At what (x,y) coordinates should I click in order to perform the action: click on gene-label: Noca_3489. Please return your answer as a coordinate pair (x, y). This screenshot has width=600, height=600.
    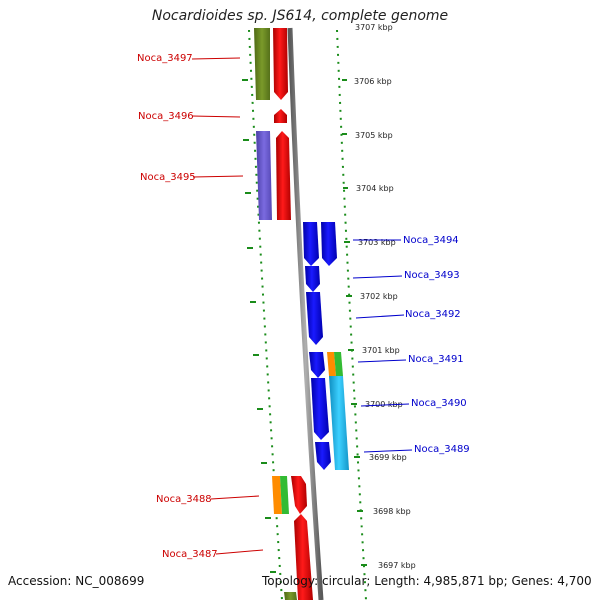
    Looking at the image, I should click on (442, 449).